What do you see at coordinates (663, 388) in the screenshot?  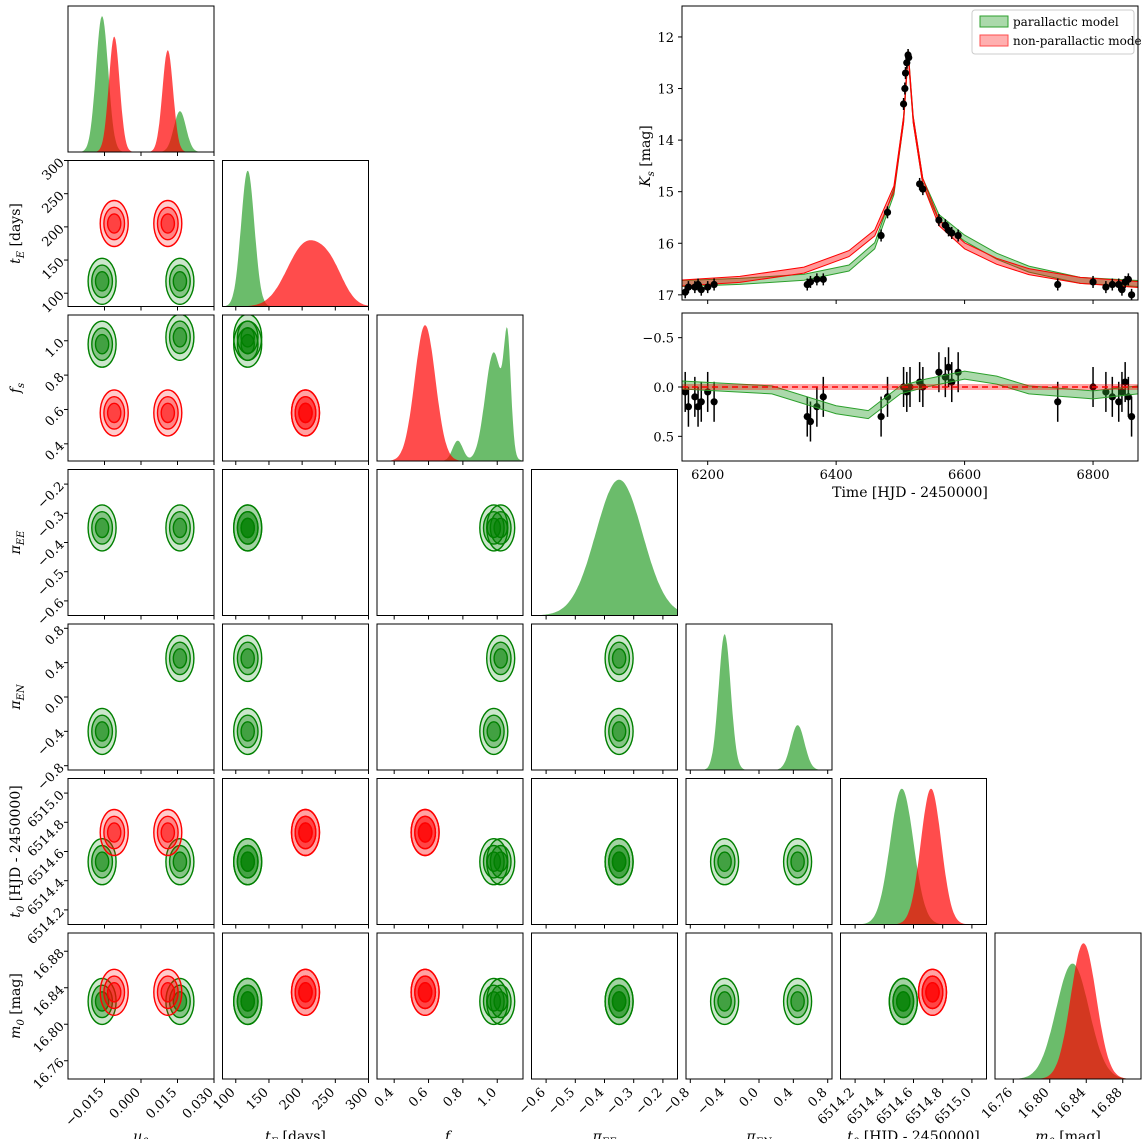 I see `res-y-tick-label: 0.0` at bounding box center [663, 388].